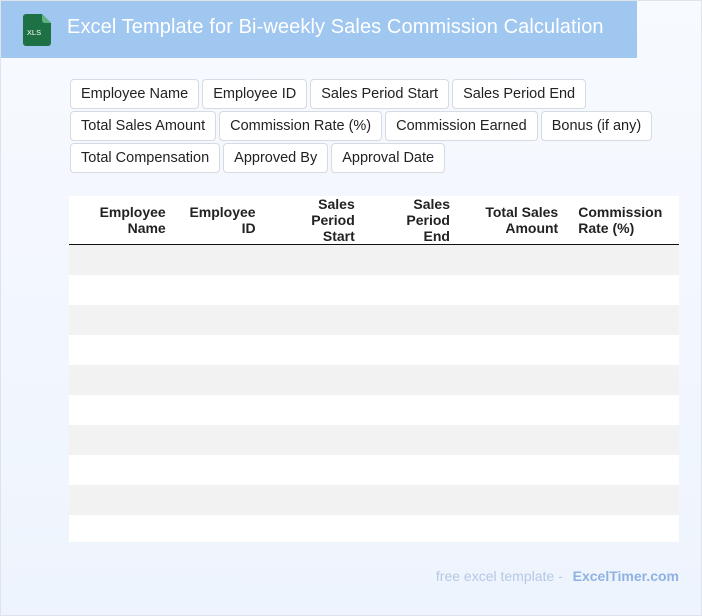 This screenshot has height=616, width=702. Describe the element at coordinates (145, 158) in the screenshot. I see `field-chip-total-compensation: Total Compensation` at that location.